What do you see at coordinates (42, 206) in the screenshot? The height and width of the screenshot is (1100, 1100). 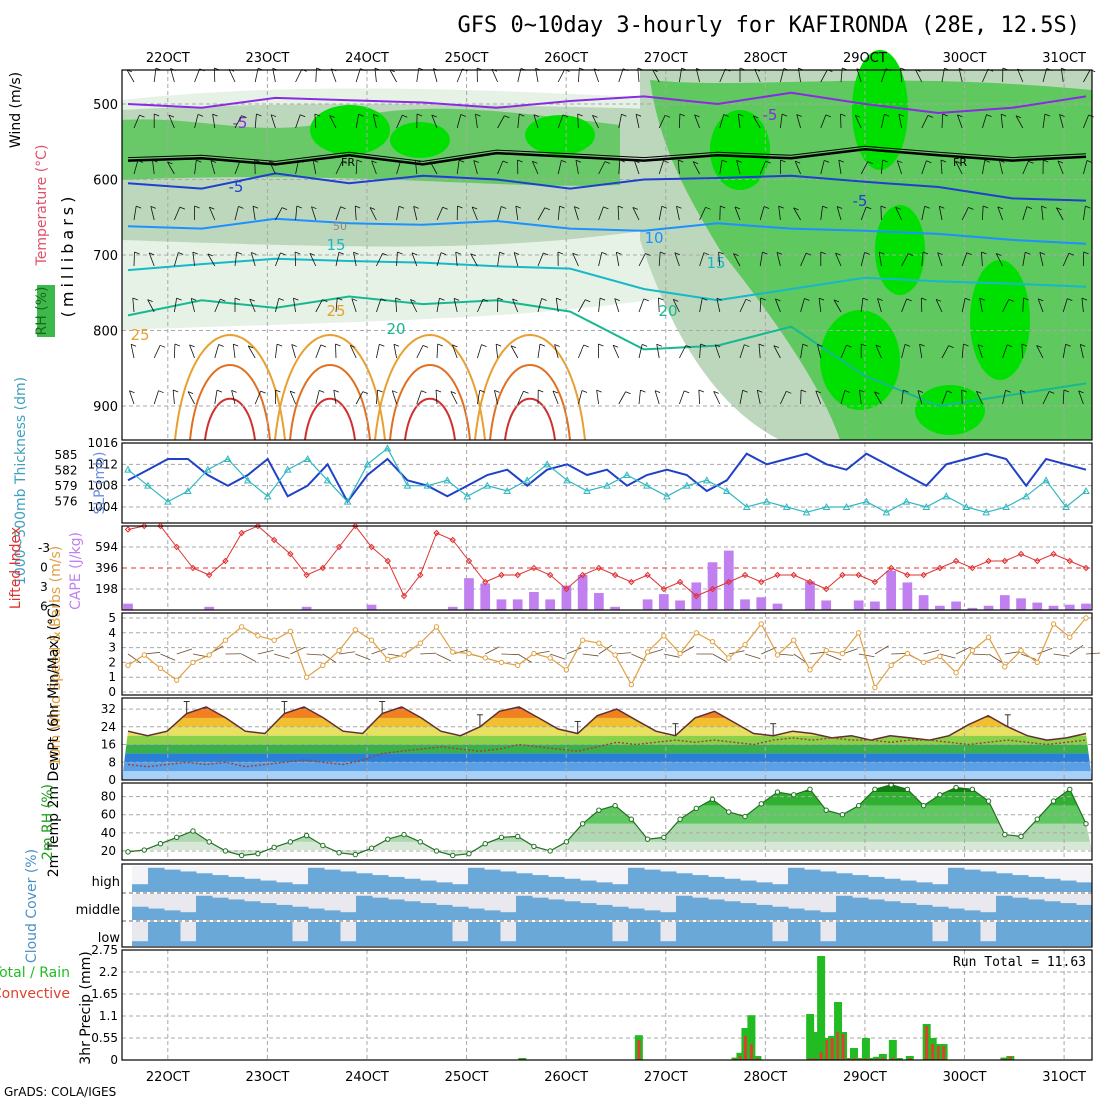 I see `ylabel-temperature: Temperature (°C)` at bounding box center [42, 206].